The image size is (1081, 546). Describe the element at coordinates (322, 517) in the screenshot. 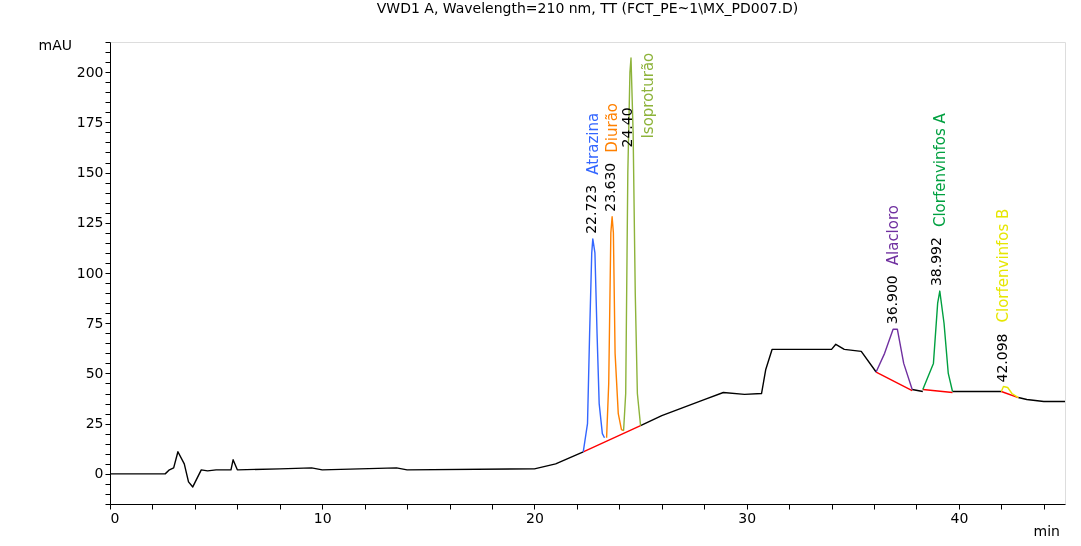

I see `x-tick-label: 10` at that location.